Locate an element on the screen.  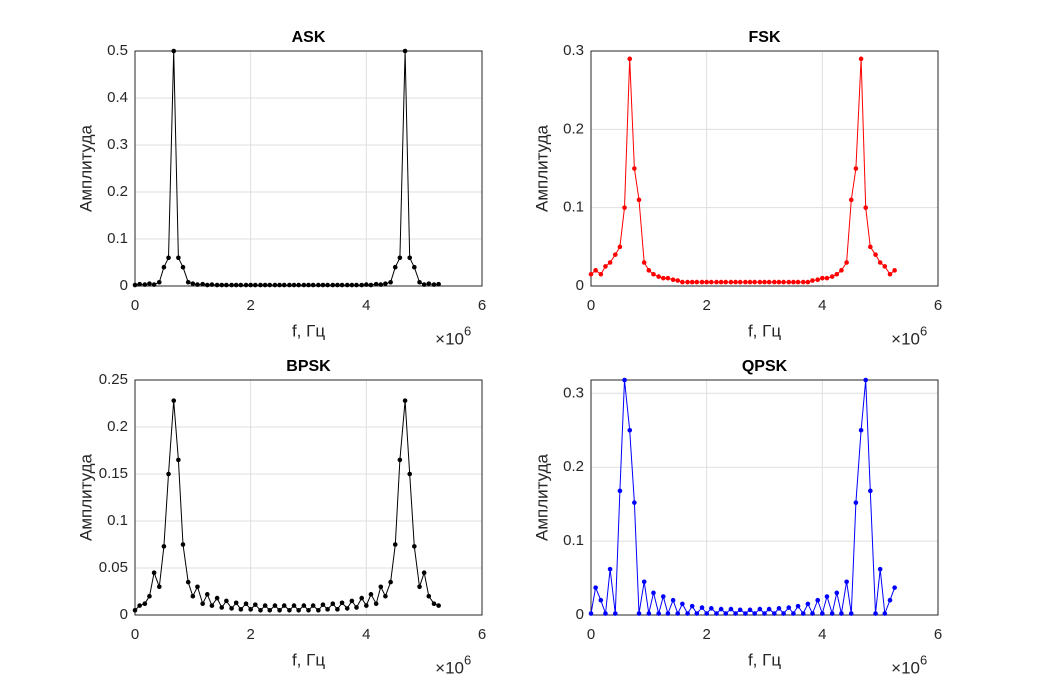
chart-title: BPSK is located at coordinates (308, 366).